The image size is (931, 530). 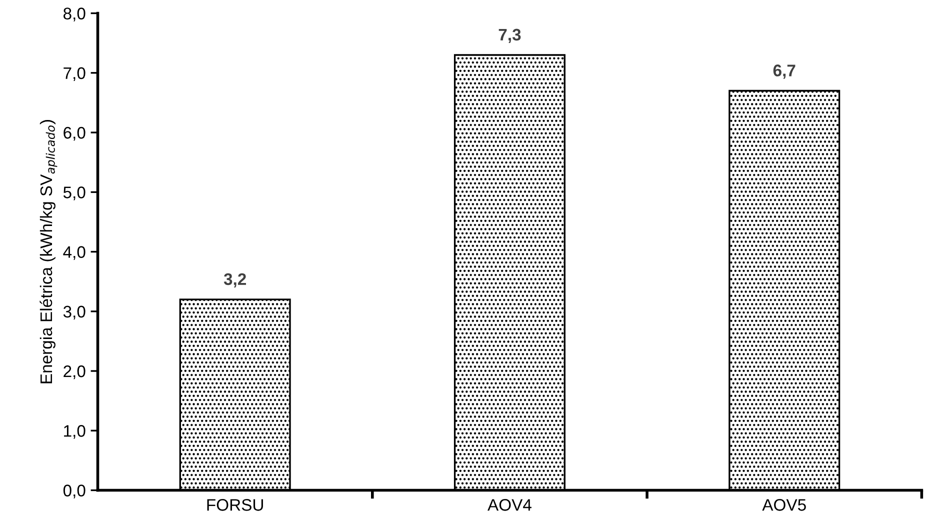 What do you see at coordinates (74, 313) in the screenshot?
I see `y-tick-label: 3,0` at bounding box center [74, 313].